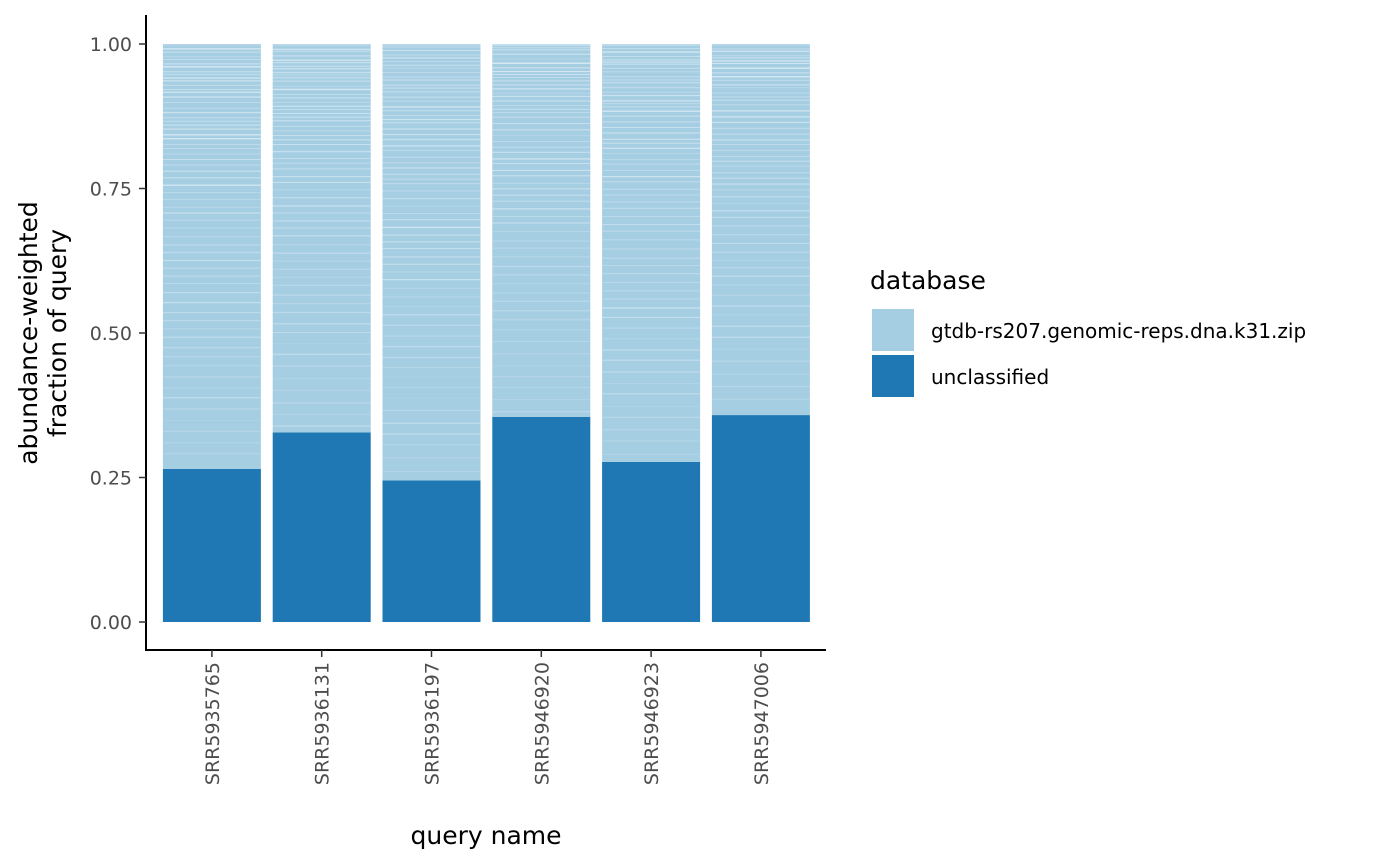  I want to click on y-tick-label: 0.25, so click(111, 479).